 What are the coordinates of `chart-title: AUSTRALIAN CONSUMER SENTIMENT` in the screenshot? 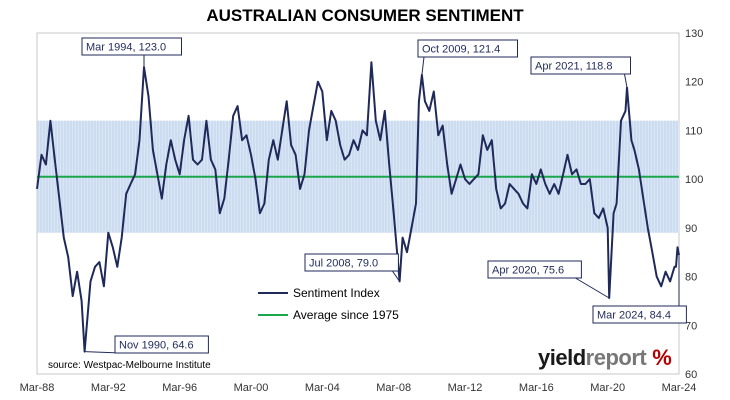 It's located at (365, 15).